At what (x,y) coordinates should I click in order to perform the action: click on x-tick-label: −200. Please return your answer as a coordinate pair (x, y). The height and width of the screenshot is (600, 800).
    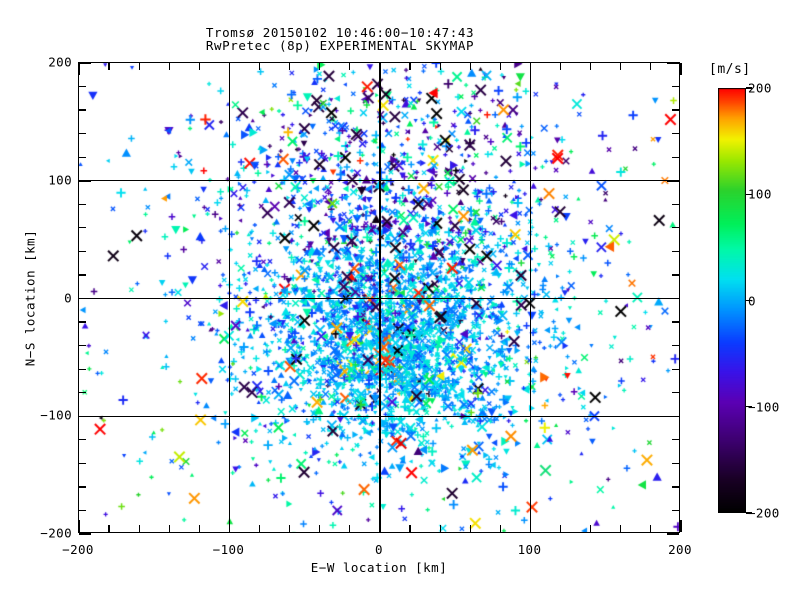
    Looking at the image, I should click on (78, 549).